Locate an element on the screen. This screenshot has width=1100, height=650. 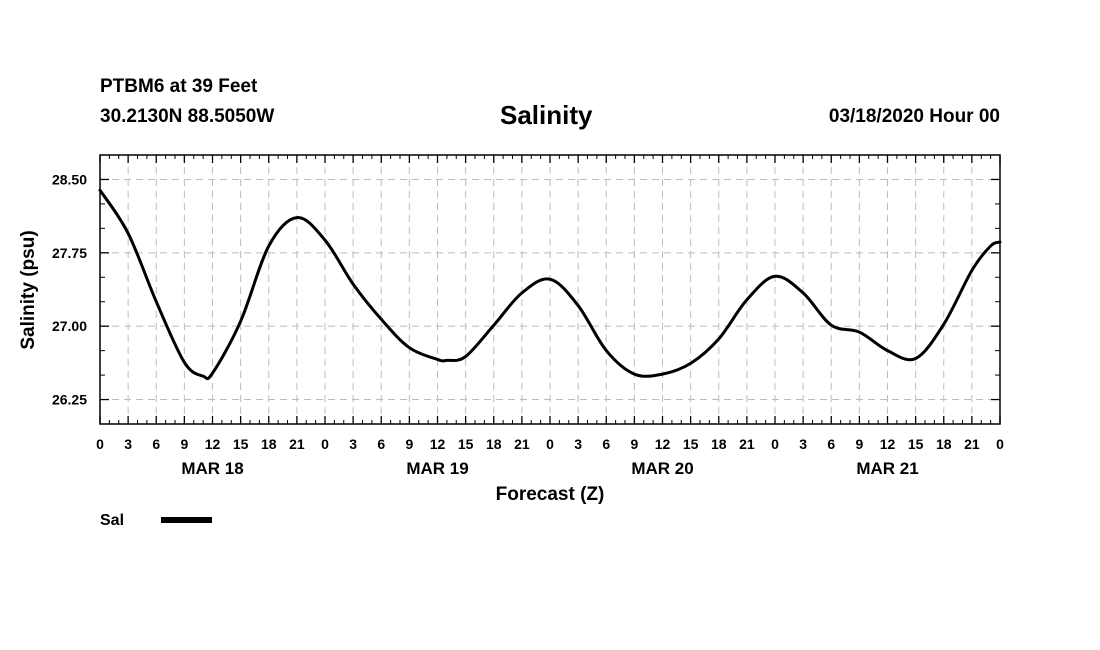
coordinates-label: 30.2130N 88.5050W is located at coordinates (187, 116).